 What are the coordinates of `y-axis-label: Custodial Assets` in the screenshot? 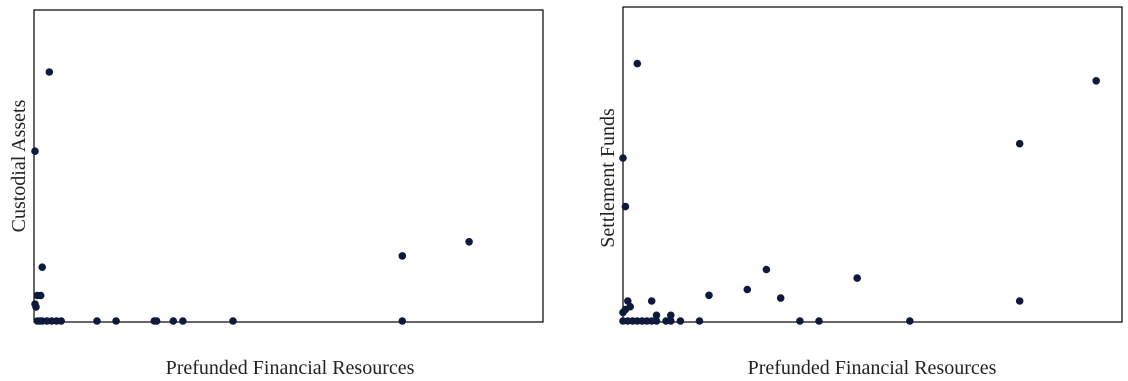 It's located at (19, 165).